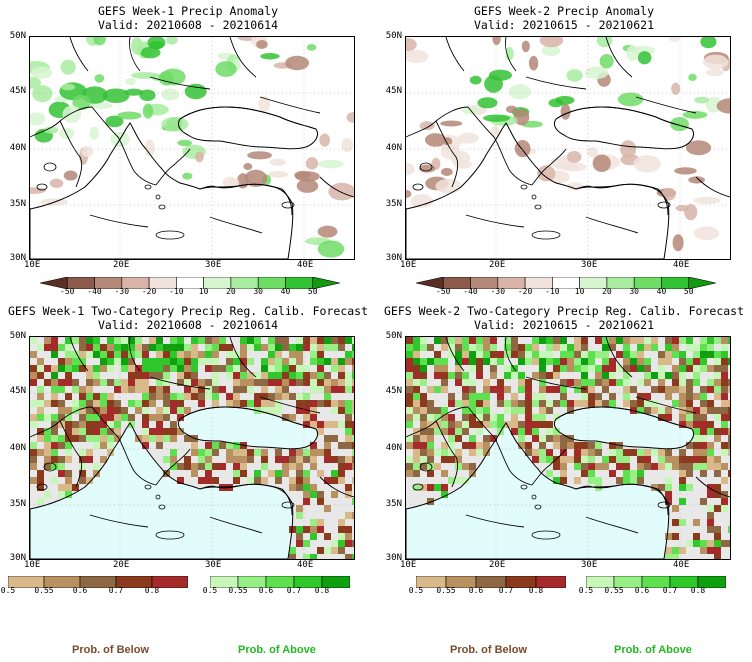 The width and height of the screenshot is (752, 662). Describe the element at coordinates (563, 11) in the screenshot. I see `panel-title: GEFS Week-2 Precip Anomaly` at that location.